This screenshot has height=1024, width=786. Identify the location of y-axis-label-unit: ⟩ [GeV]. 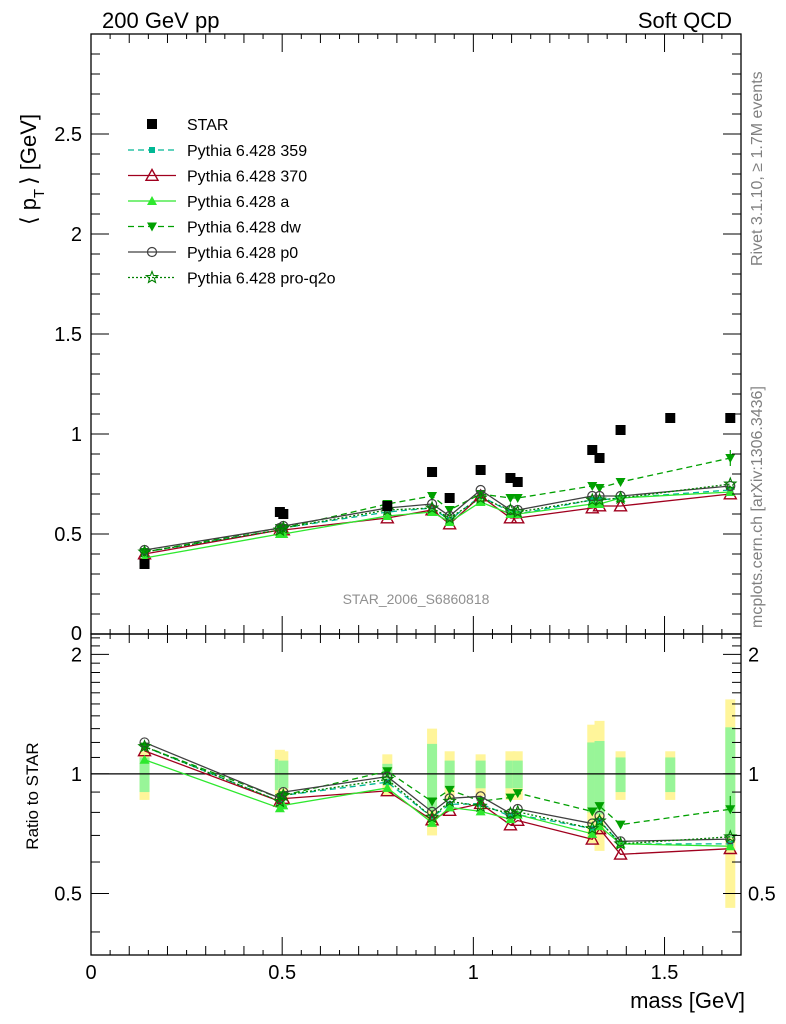
(28, 149).